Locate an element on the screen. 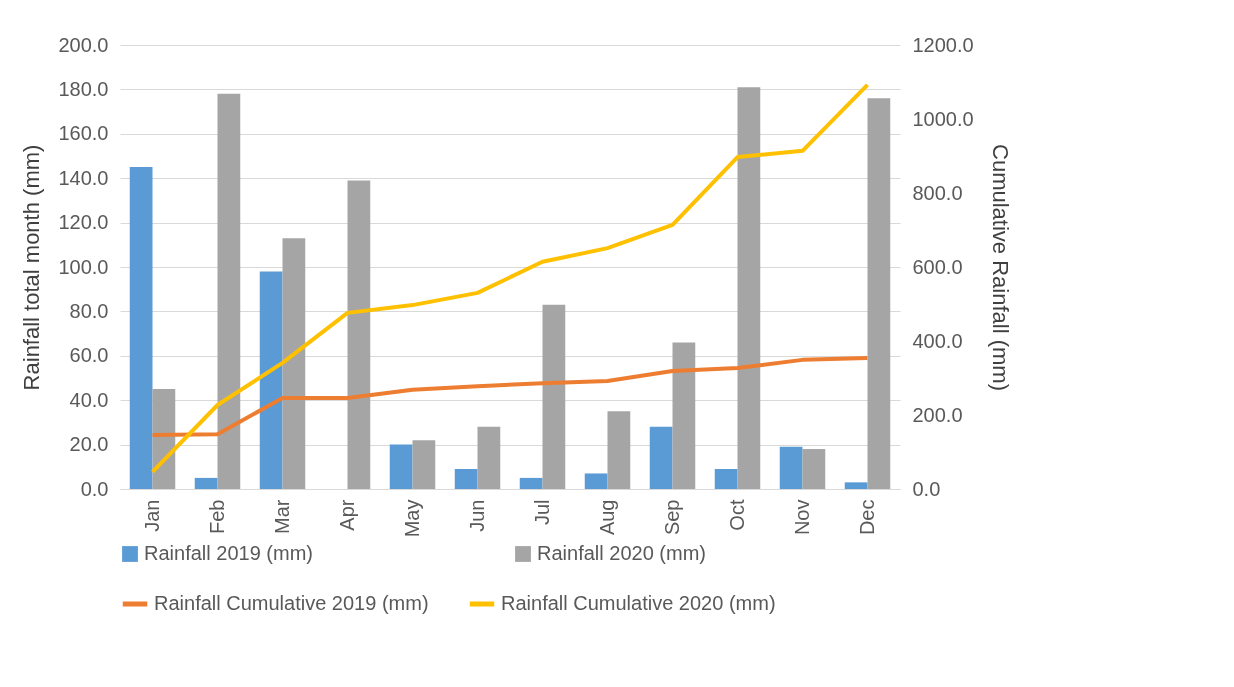 This screenshot has height=687, width=1234. y2-tick-label: 600.0 is located at coordinates (937, 266).